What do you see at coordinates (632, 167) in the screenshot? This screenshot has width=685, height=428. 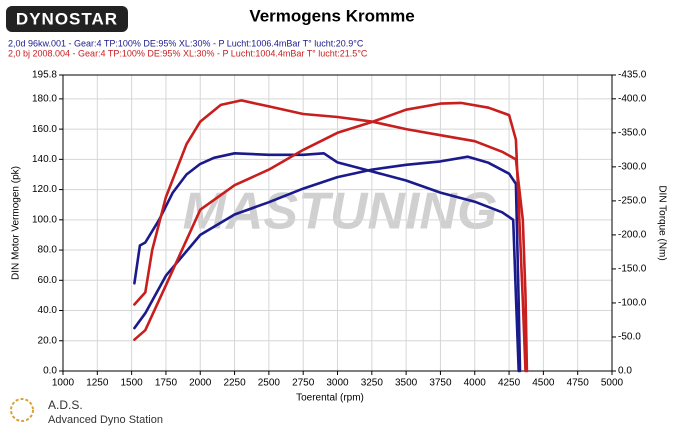 I see `y2-tick-label: -300.0` at bounding box center [632, 167].